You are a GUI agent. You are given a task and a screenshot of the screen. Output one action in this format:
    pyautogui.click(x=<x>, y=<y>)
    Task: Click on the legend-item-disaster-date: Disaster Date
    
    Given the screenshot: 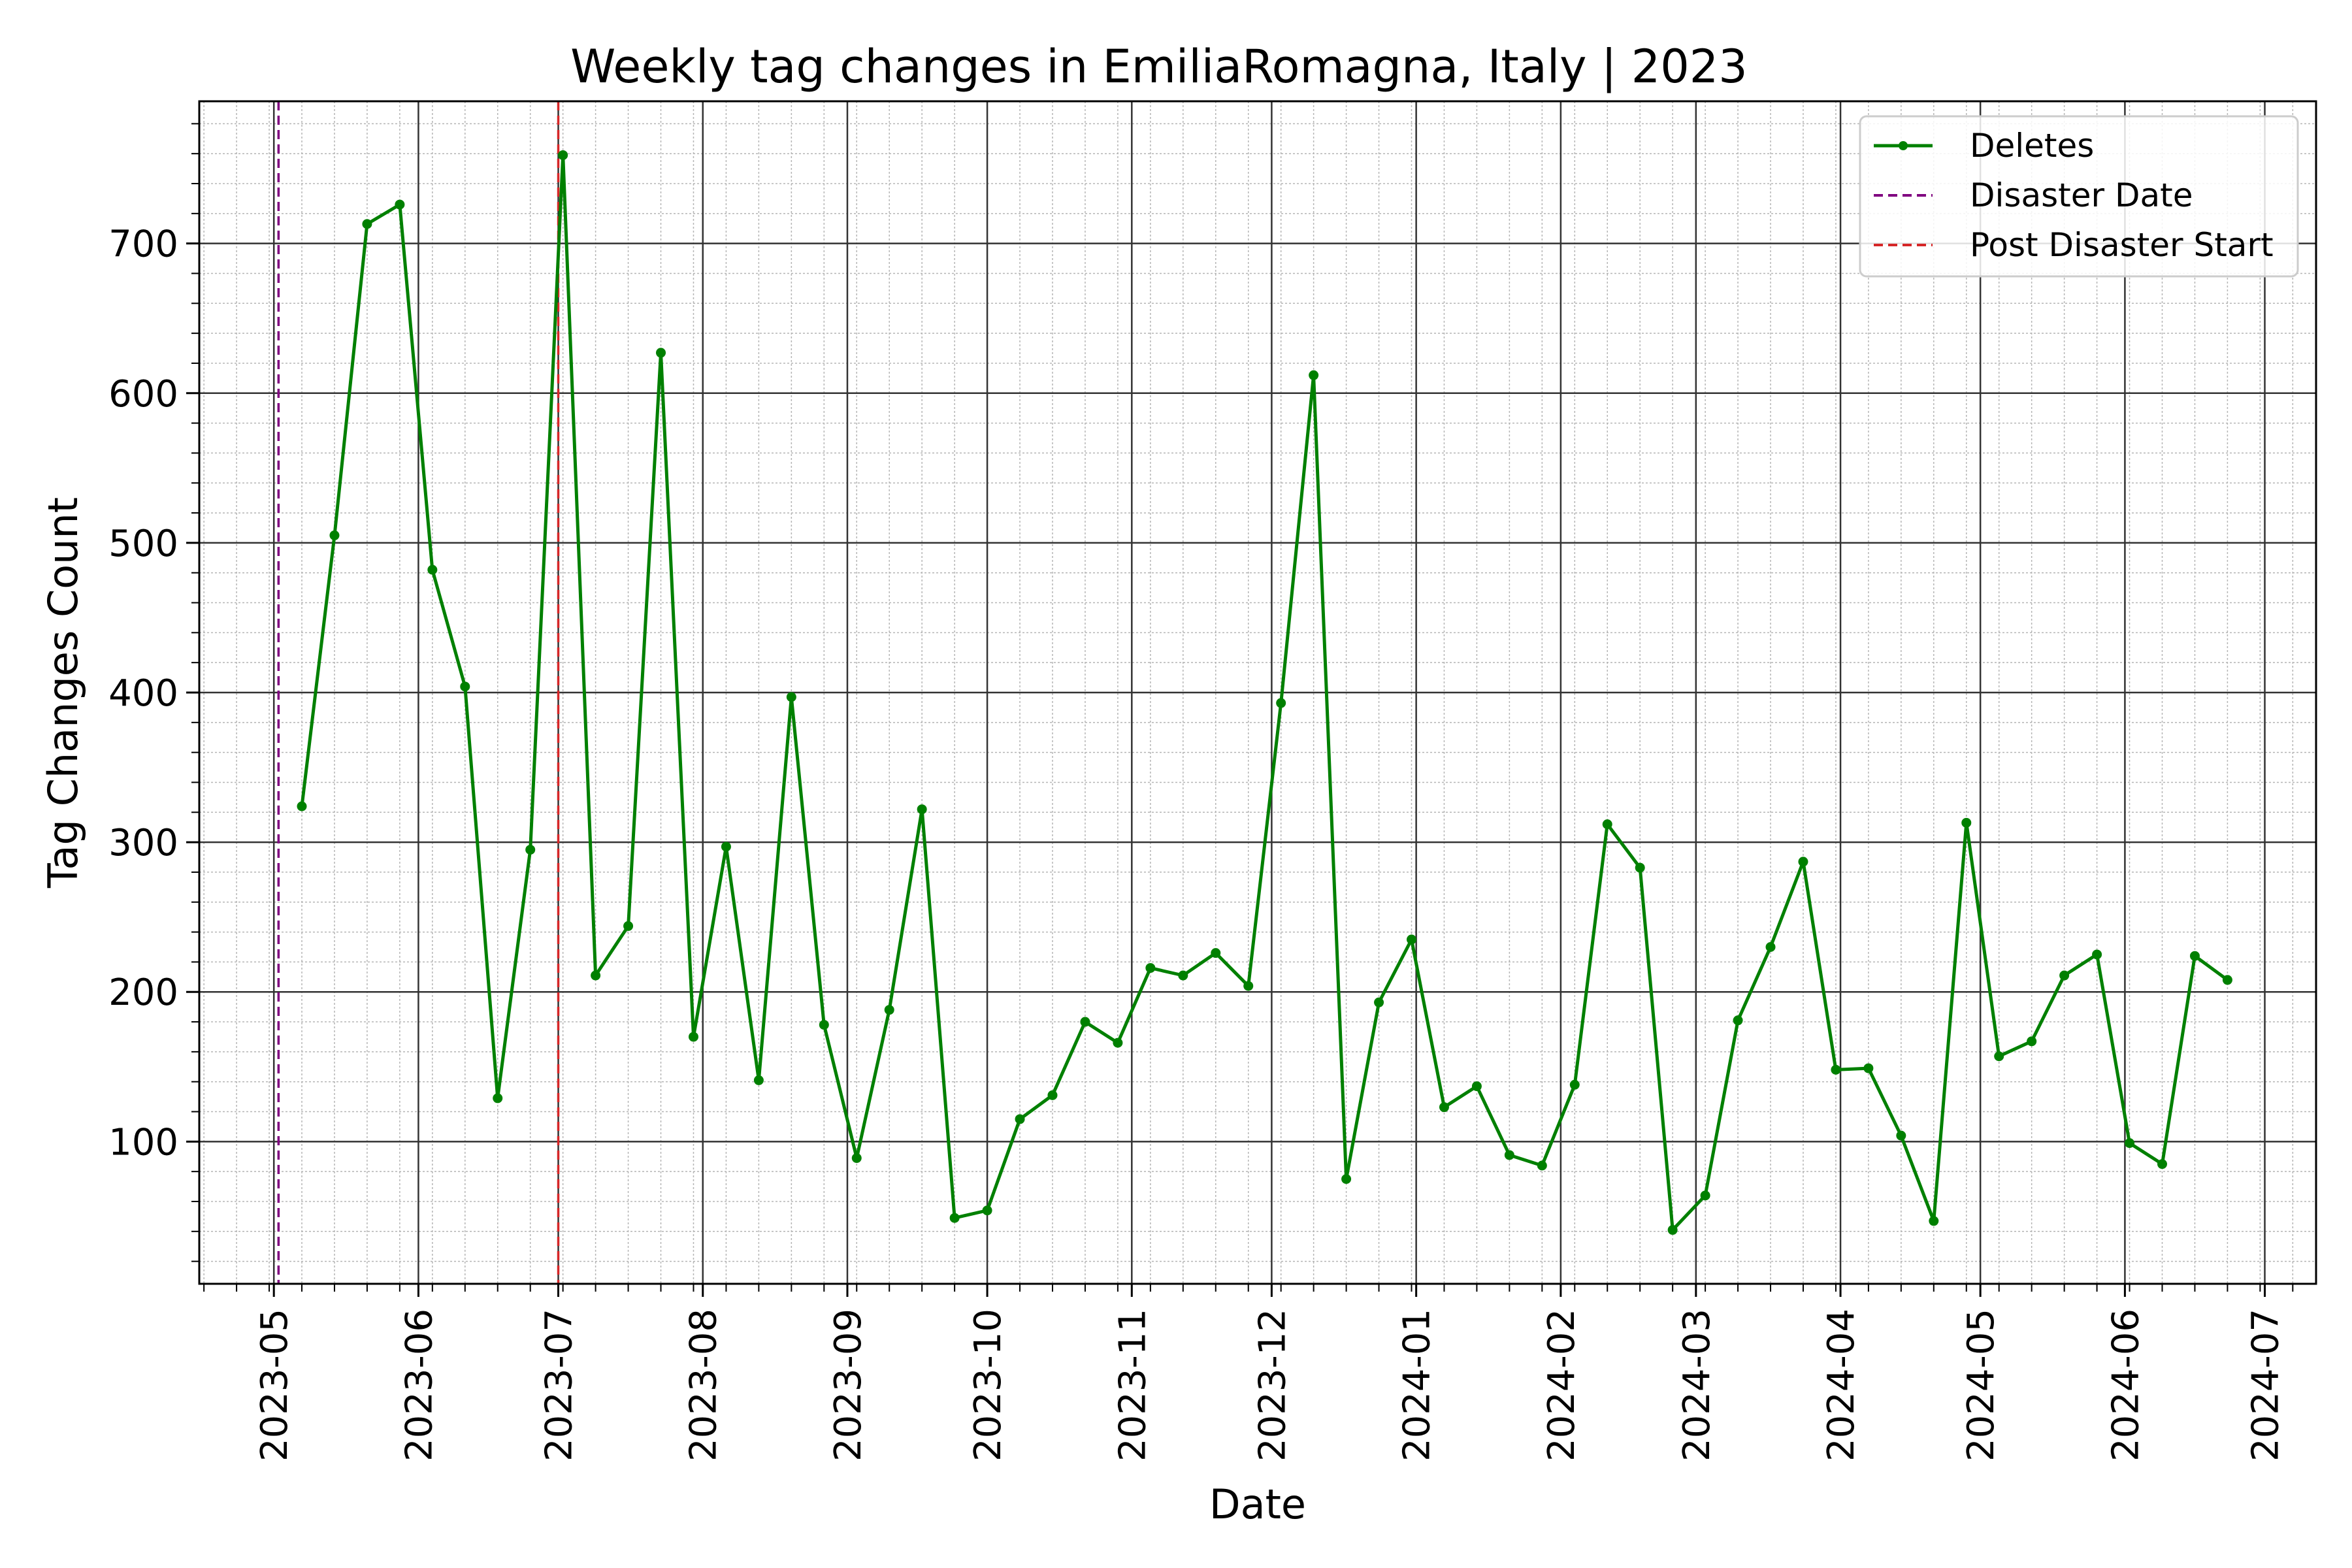 What is the action you would take?
    pyautogui.click(x=2033, y=195)
    